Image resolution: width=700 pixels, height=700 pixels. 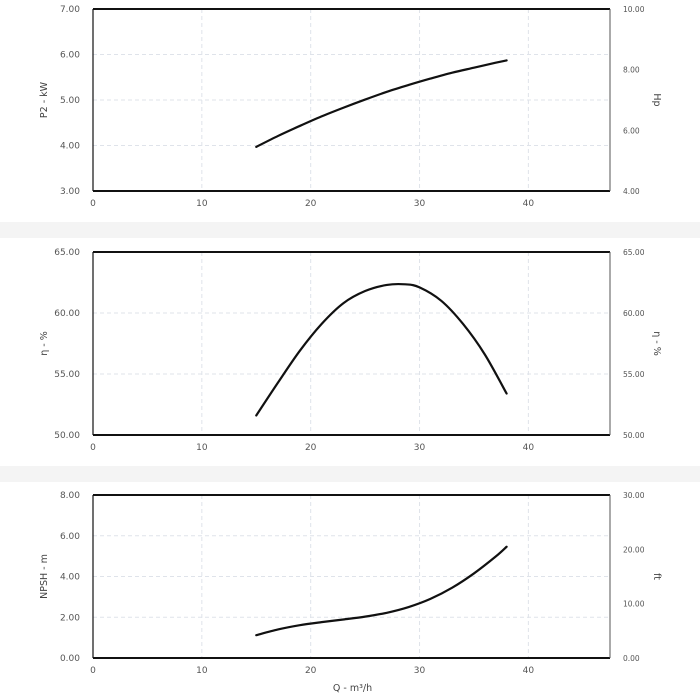 What do you see at coordinates (656, 343) in the screenshot?
I see `y2-axis-label: η - %` at bounding box center [656, 343].